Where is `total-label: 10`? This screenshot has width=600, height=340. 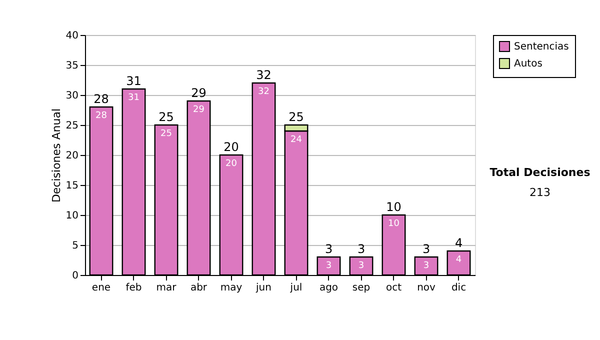
total-label: 10 is located at coordinates (394, 207).